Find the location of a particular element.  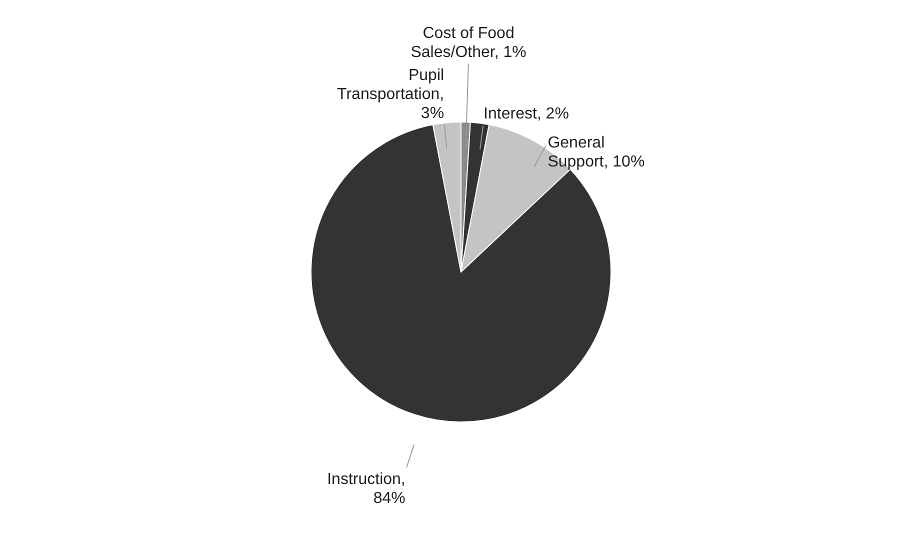

slice-label: Instruction, 84% is located at coordinates (366, 489).